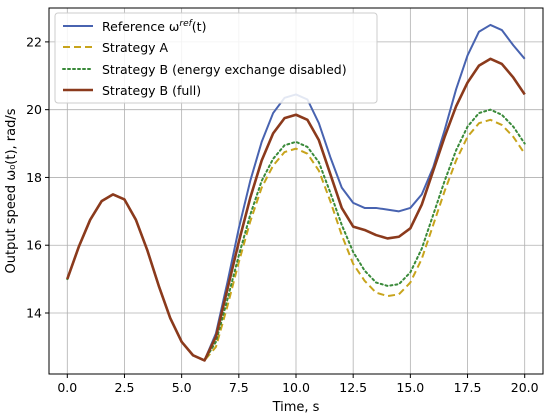 This screenshot has width=550, height=417. What do you see at coordinates (199, 26) in the screenshot?
I see `legend-label-reference-suffix: (t)` at bounding box center [199, 26].